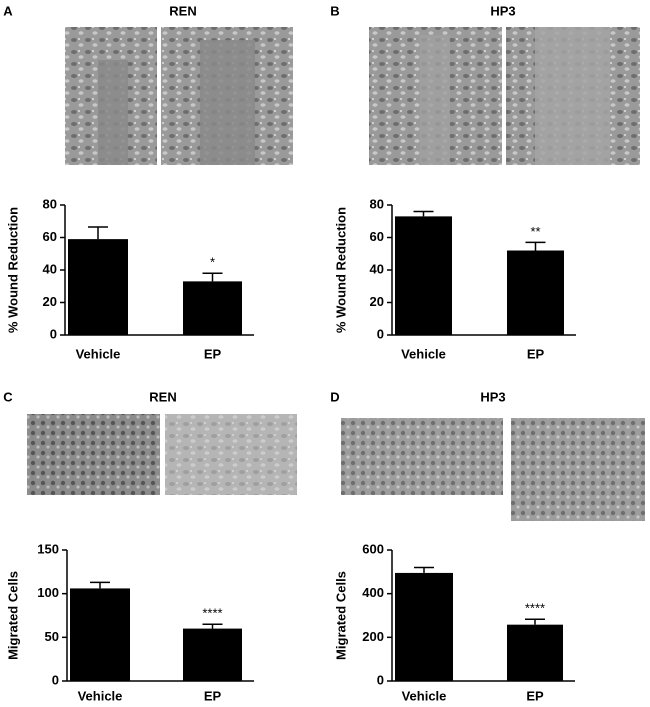  Describe the element at coordinates (373, 592) in the screenshot. I see `y-tick-label: 400` at that location.